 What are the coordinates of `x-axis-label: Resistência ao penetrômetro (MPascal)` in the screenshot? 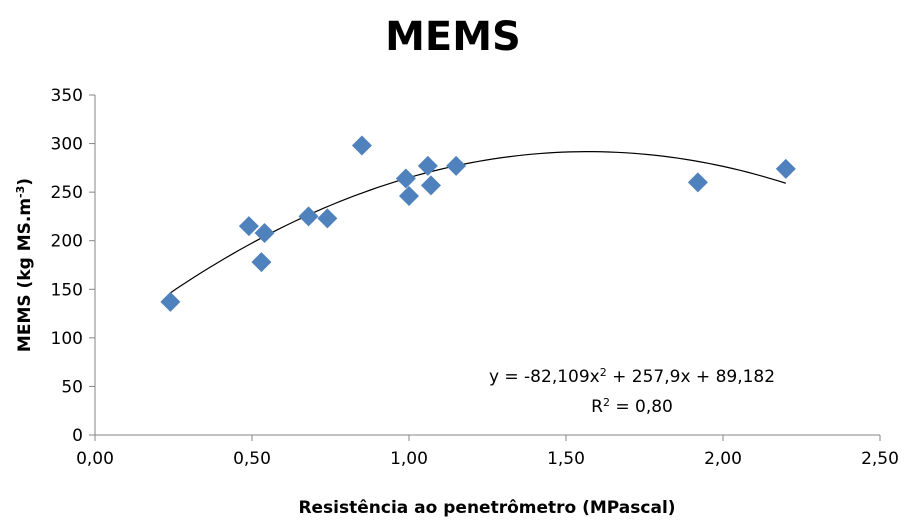 It's located at (486, 508).